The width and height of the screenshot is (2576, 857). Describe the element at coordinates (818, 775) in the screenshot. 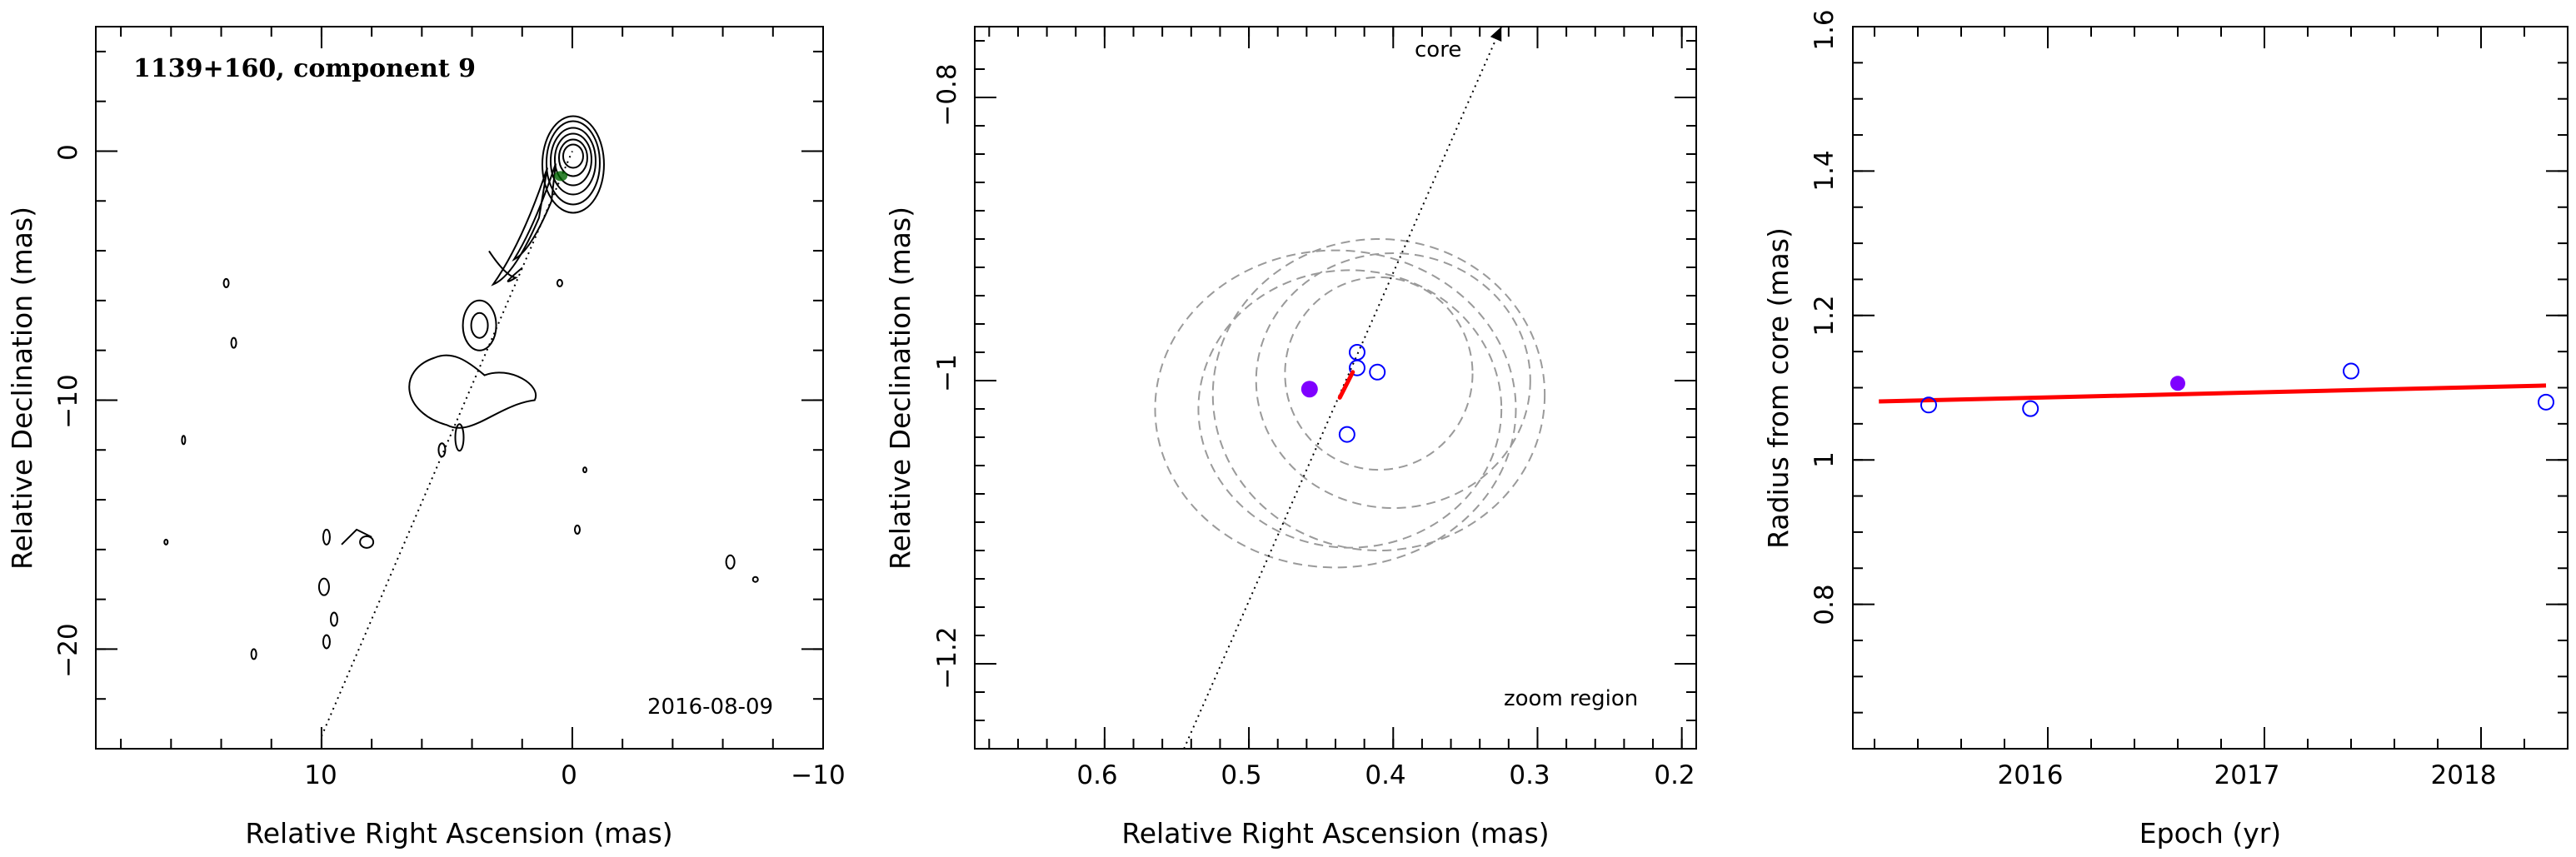

I see `x-tick-label: −10` at that location.